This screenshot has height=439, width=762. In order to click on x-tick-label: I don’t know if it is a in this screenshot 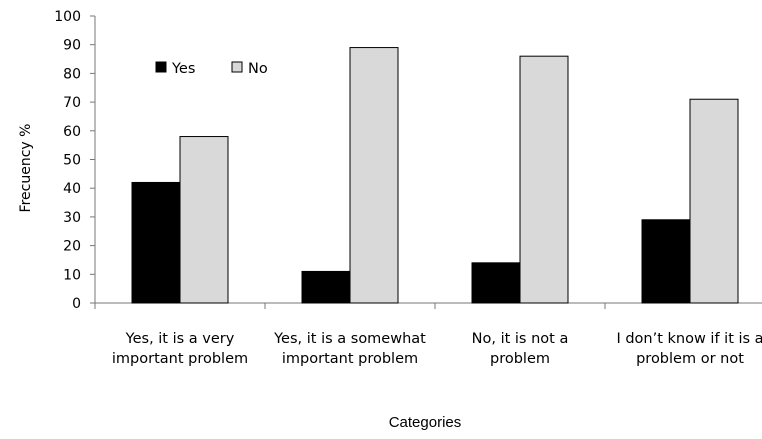, I will do `click(689, 339)`.